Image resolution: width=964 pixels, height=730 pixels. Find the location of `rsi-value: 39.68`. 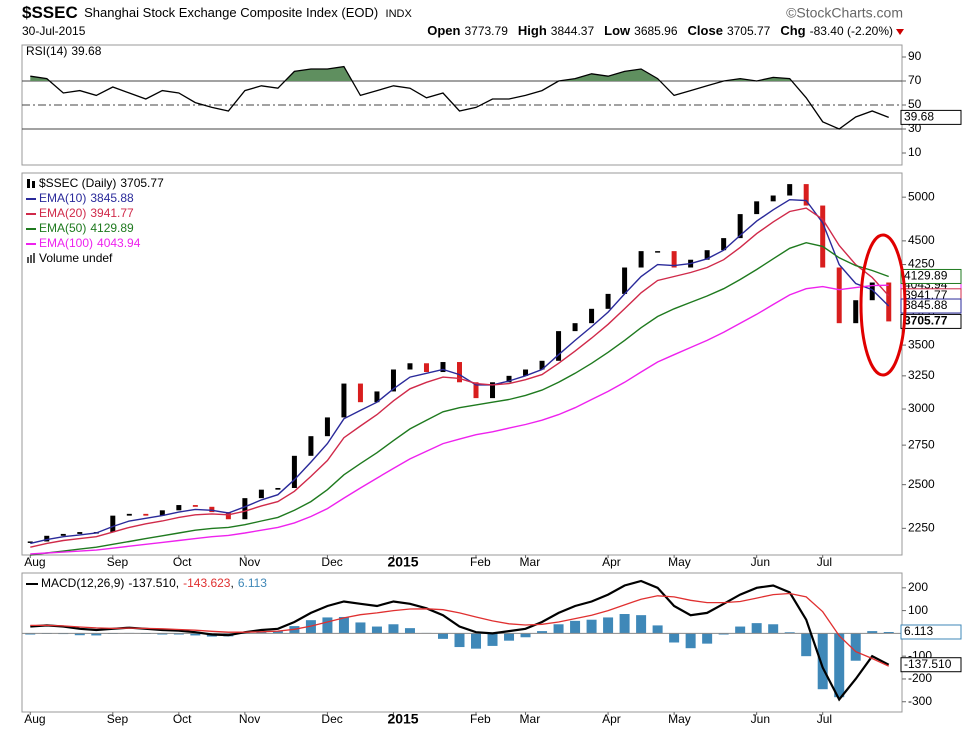

rsi-value: 39.68 is located at coordinates (86, 51).